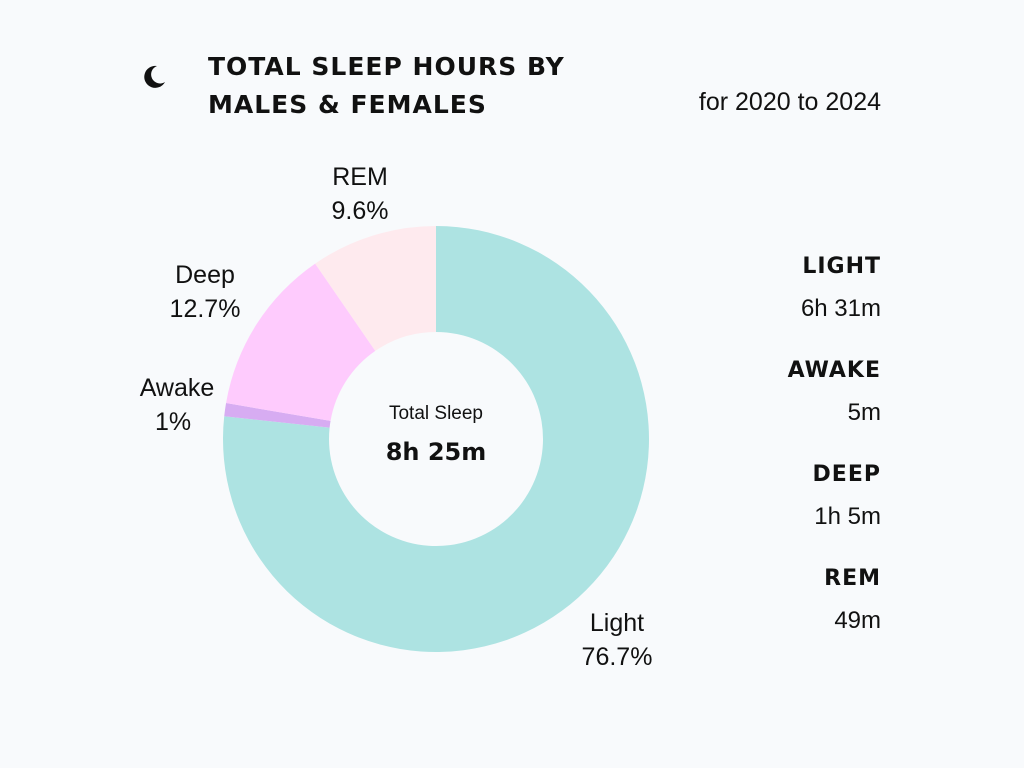 The image size is (1024, 768). I want to click on slice-label-rem-name: REM, so click(360, 177).